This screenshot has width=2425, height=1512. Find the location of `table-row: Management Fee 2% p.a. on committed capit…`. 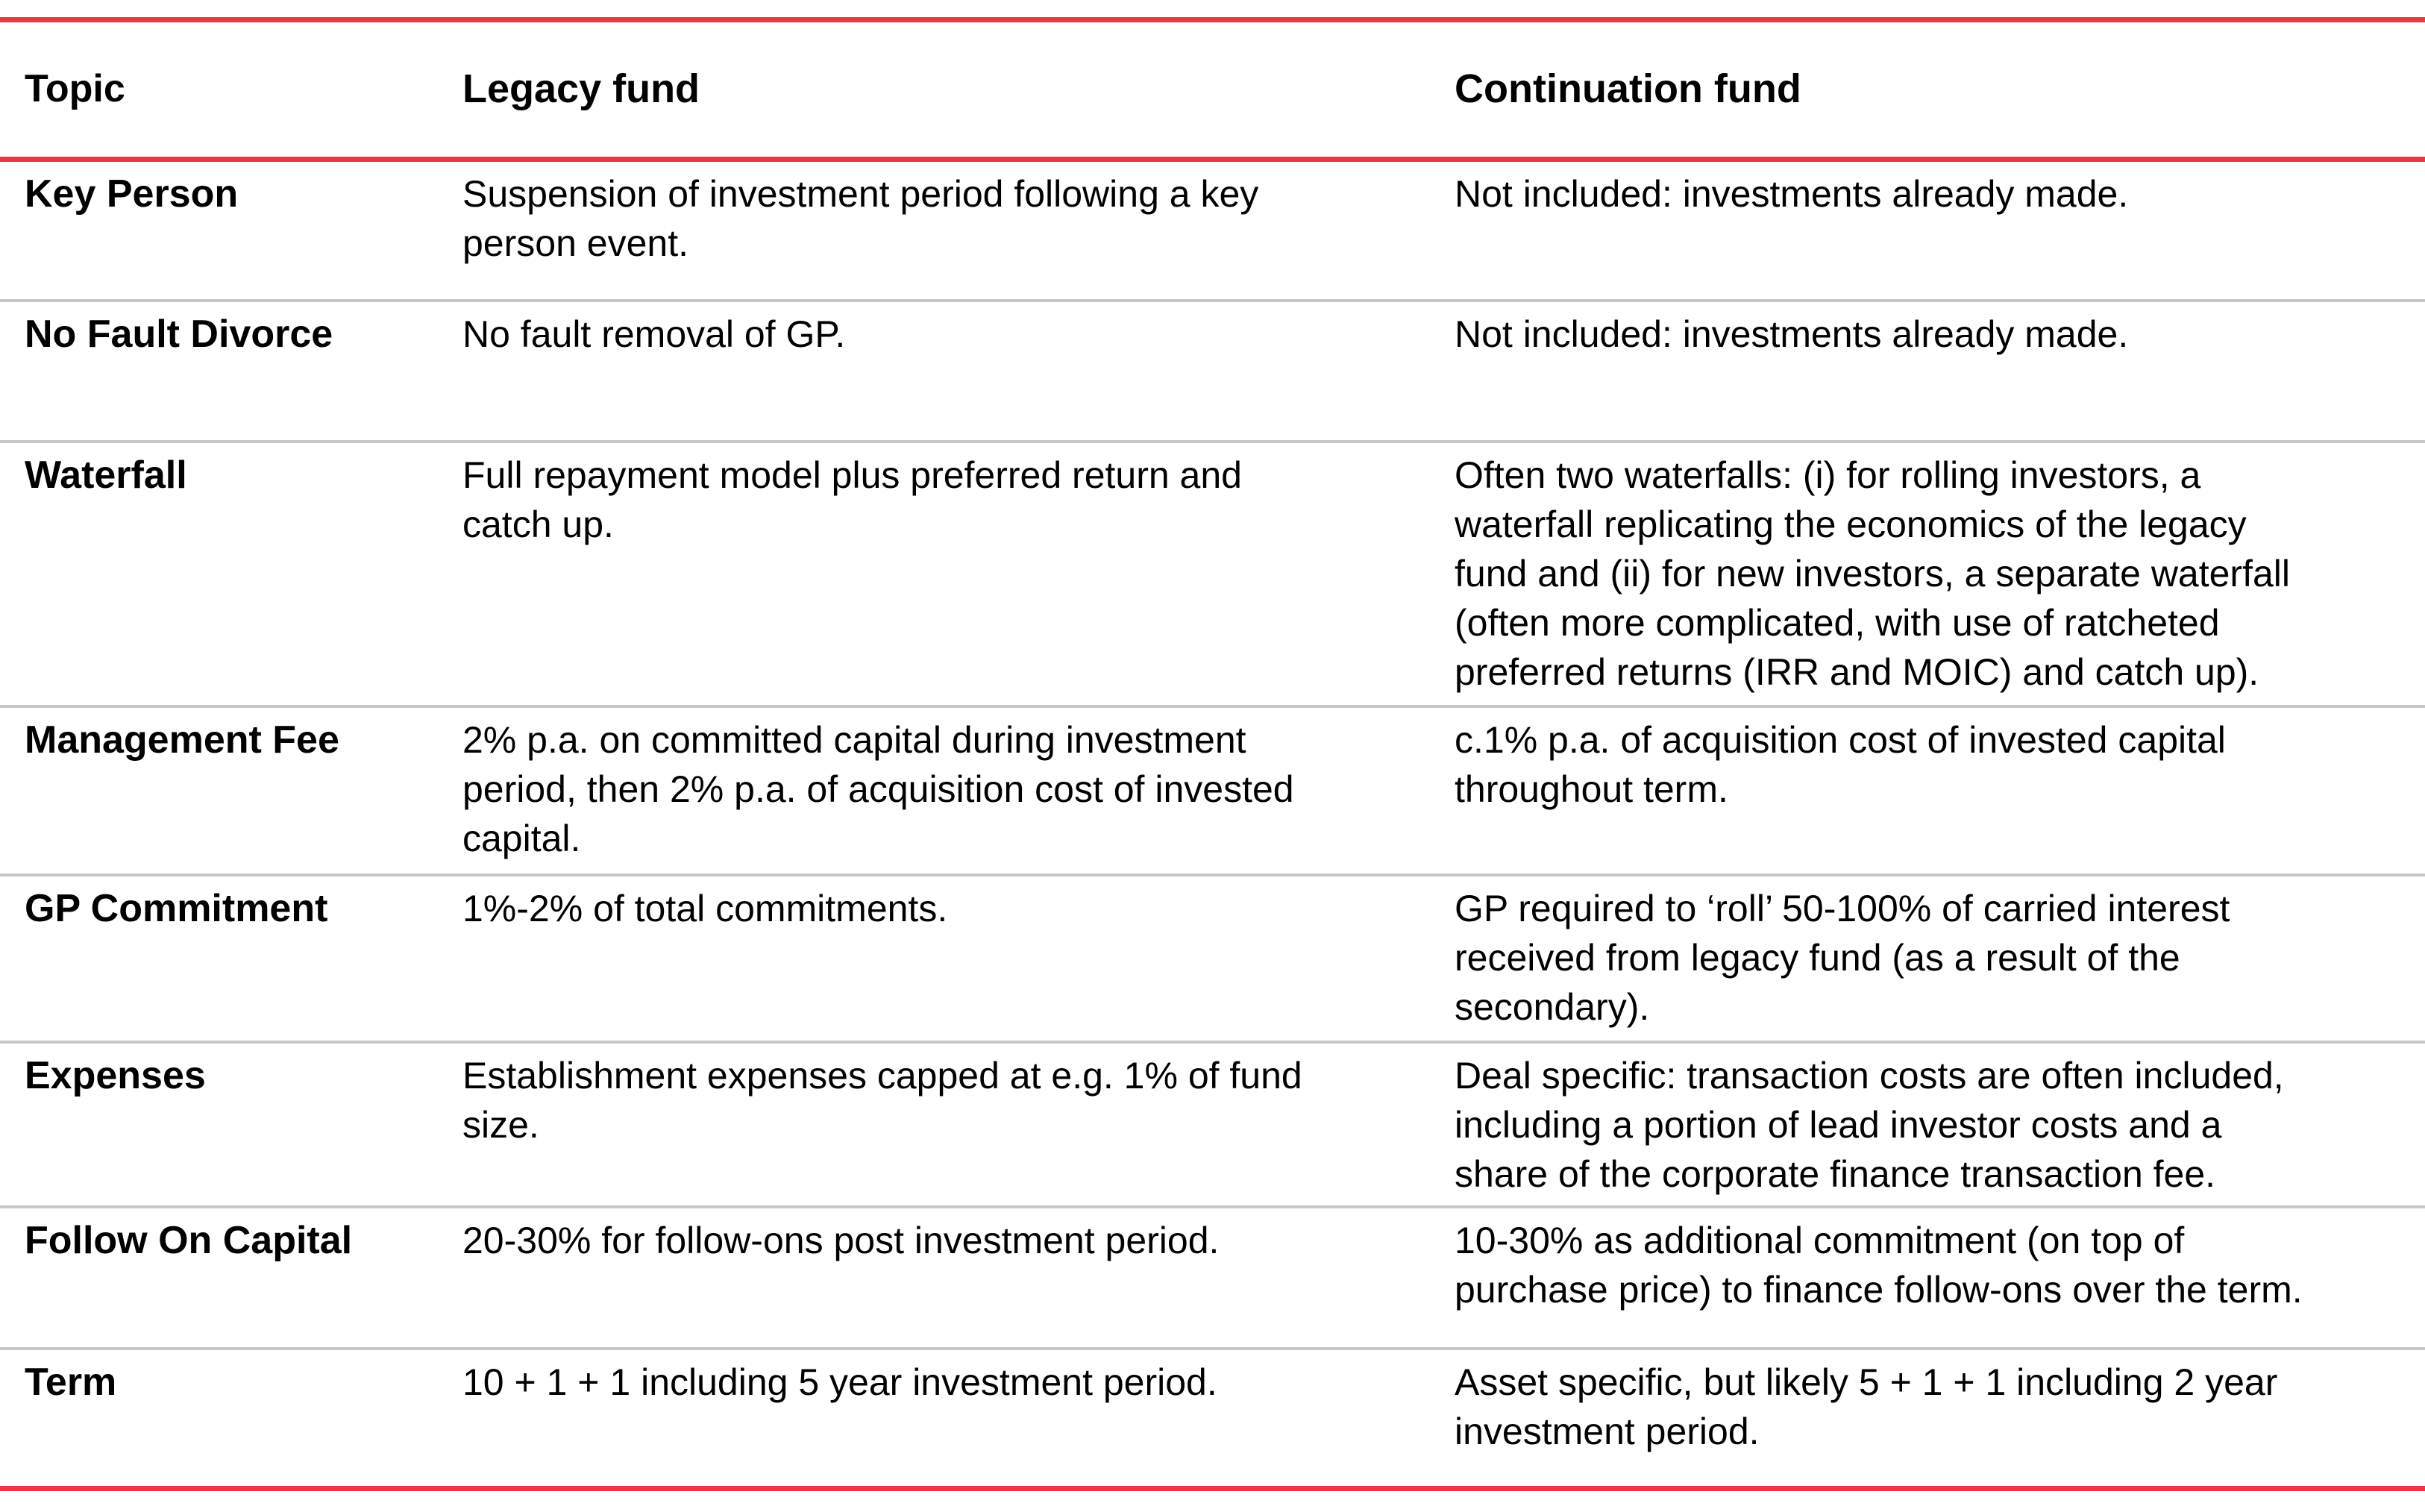

table-row: Management Fee 2% p.a. on committed capit… is located at coordinates (1212, 789).